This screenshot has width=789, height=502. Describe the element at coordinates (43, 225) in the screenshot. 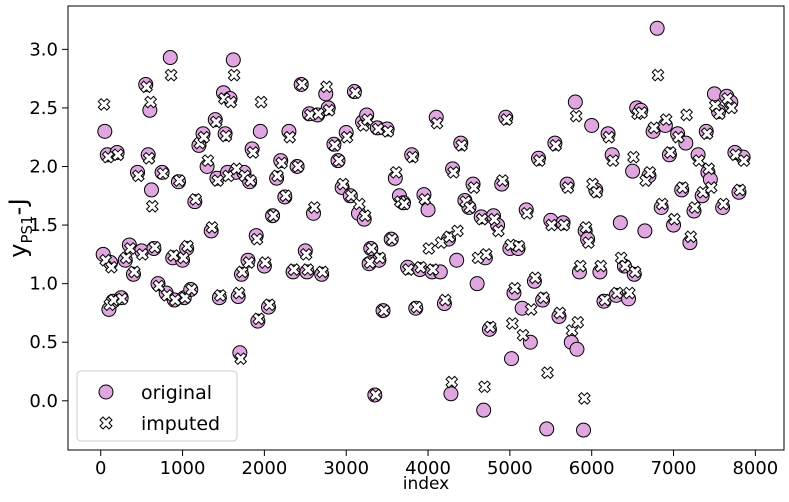

I see `y-tick-label-3: 1.5` at that location.